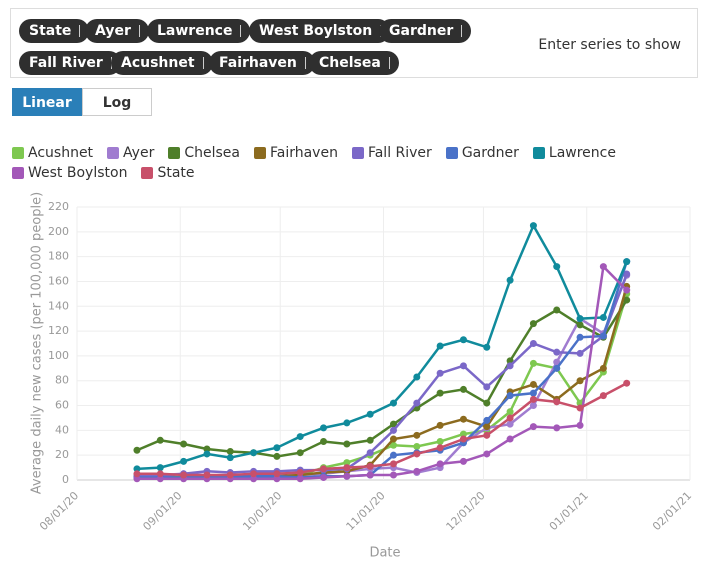 The width and height of the screenshot is (712, 575). What do you see at coordinates (262, 511) in the screenshot?
I see `x-tick-label: 10/01/20` at bounding box center [262, 511].